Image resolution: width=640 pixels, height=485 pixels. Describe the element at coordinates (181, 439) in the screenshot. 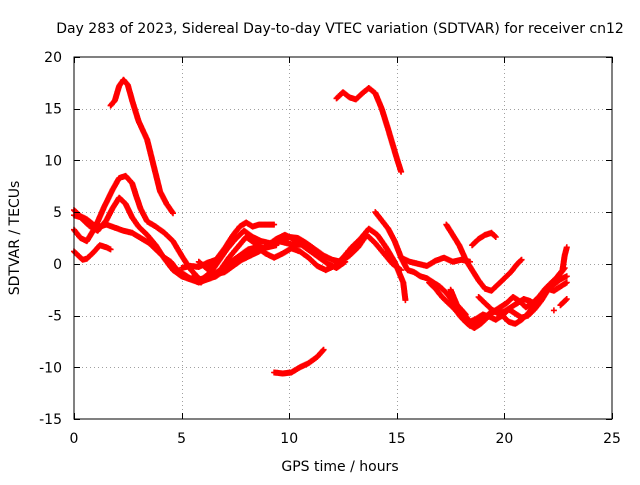

I see `x-tick-label: 5` at that location.